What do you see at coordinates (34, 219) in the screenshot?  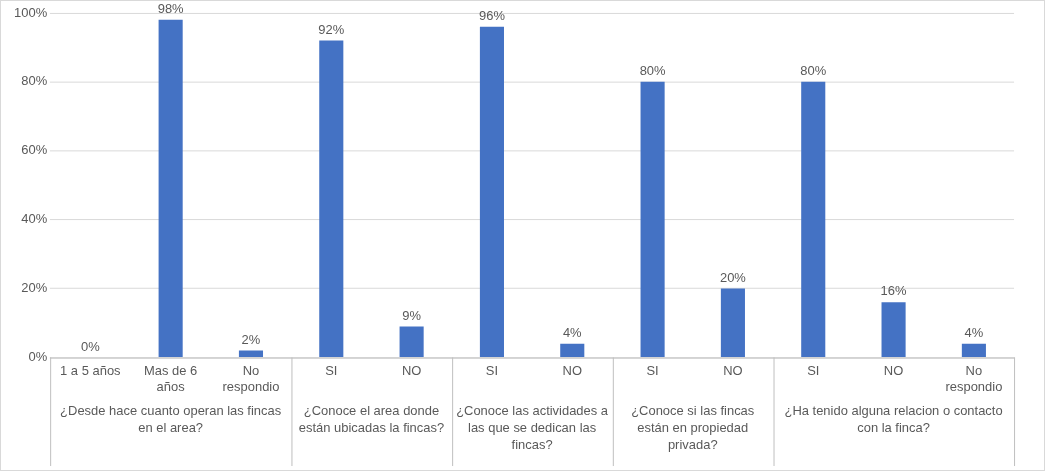 I see `y-tick-label: 40%` at bounding box center [34, 219].